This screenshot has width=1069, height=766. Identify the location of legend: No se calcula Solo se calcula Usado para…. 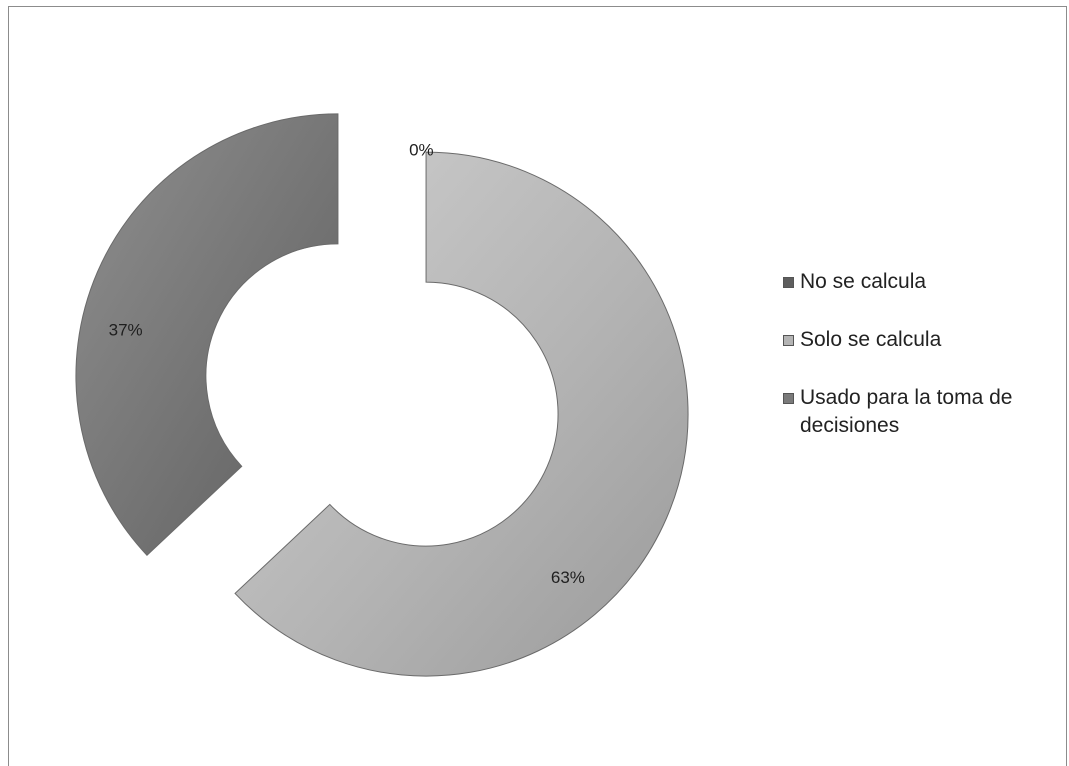
(923, 369).